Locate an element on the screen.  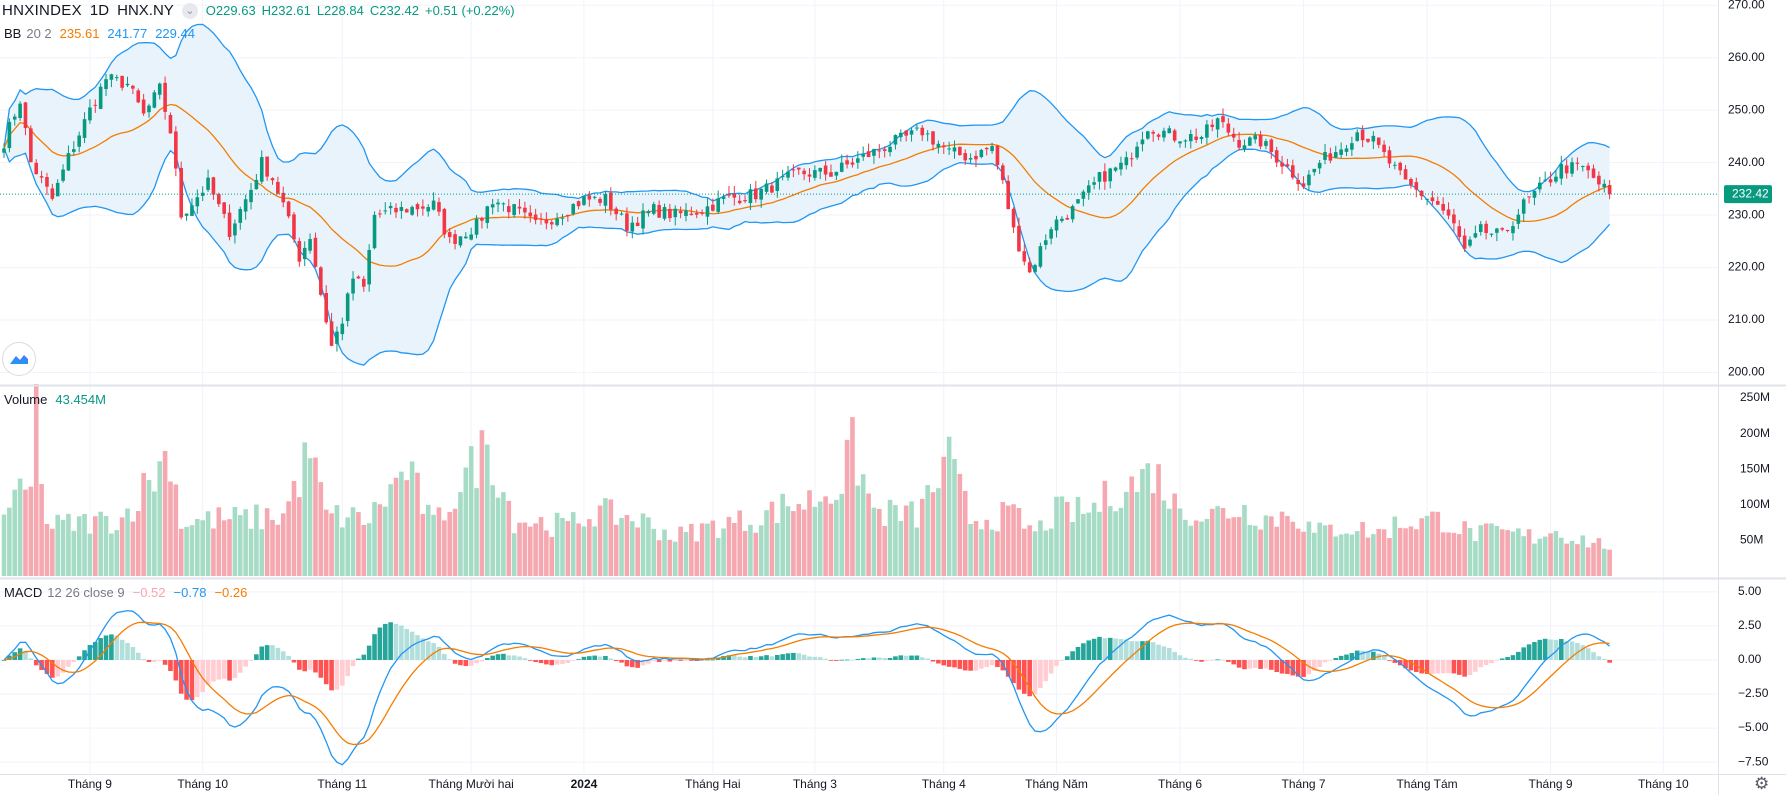
low-value: L228.84 is located at coordinates (340, 10).